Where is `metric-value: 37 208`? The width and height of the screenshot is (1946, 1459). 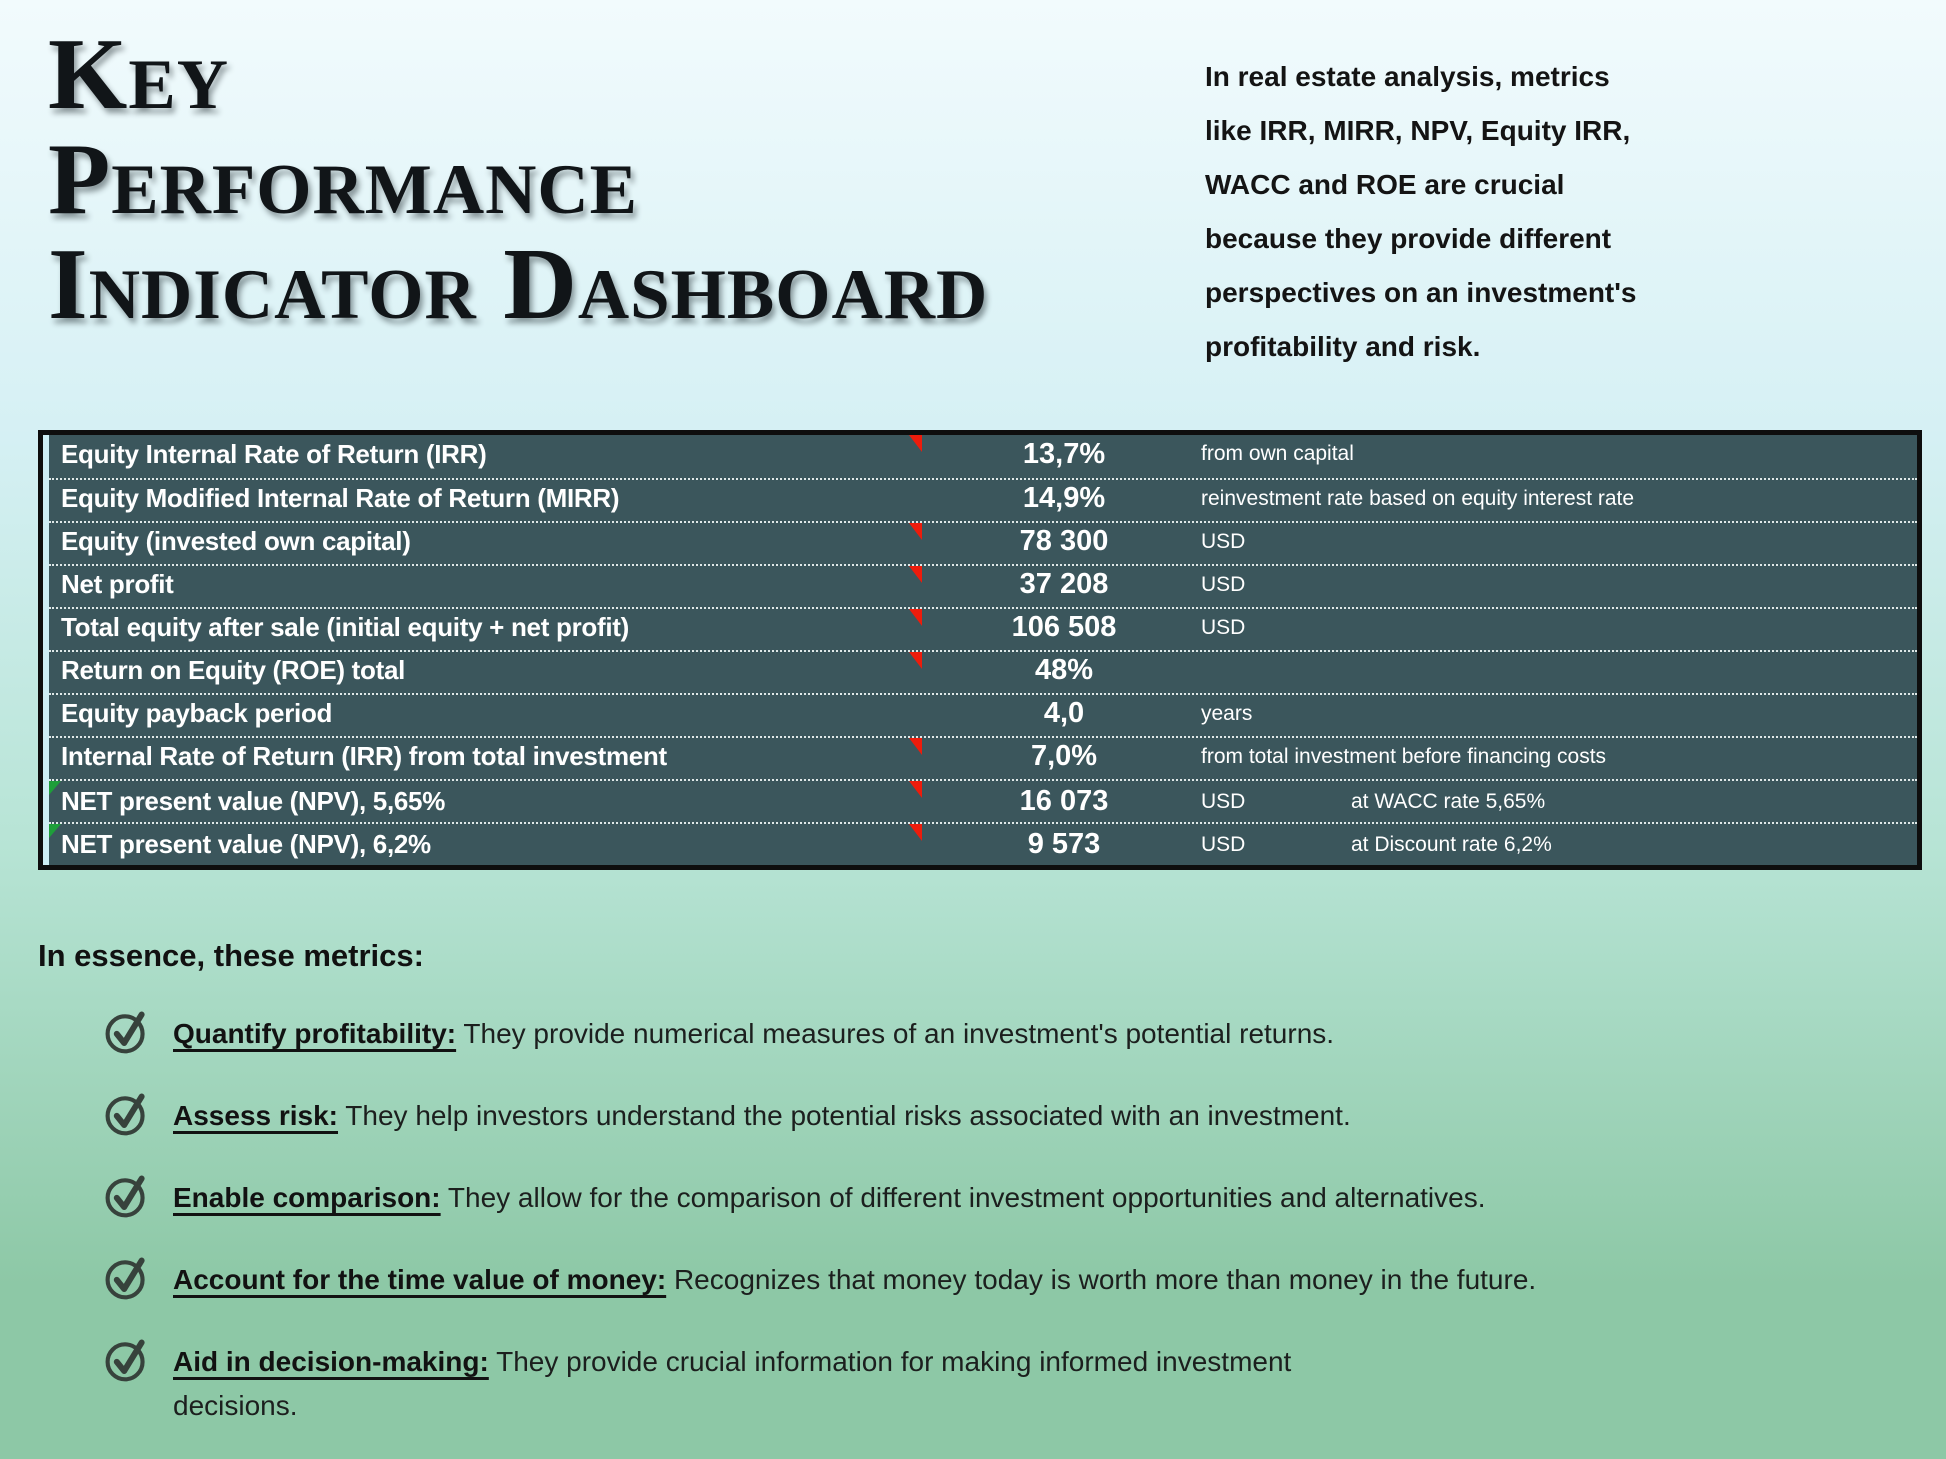
metric-value: 37 208 is located at coordinates (1064, 584).